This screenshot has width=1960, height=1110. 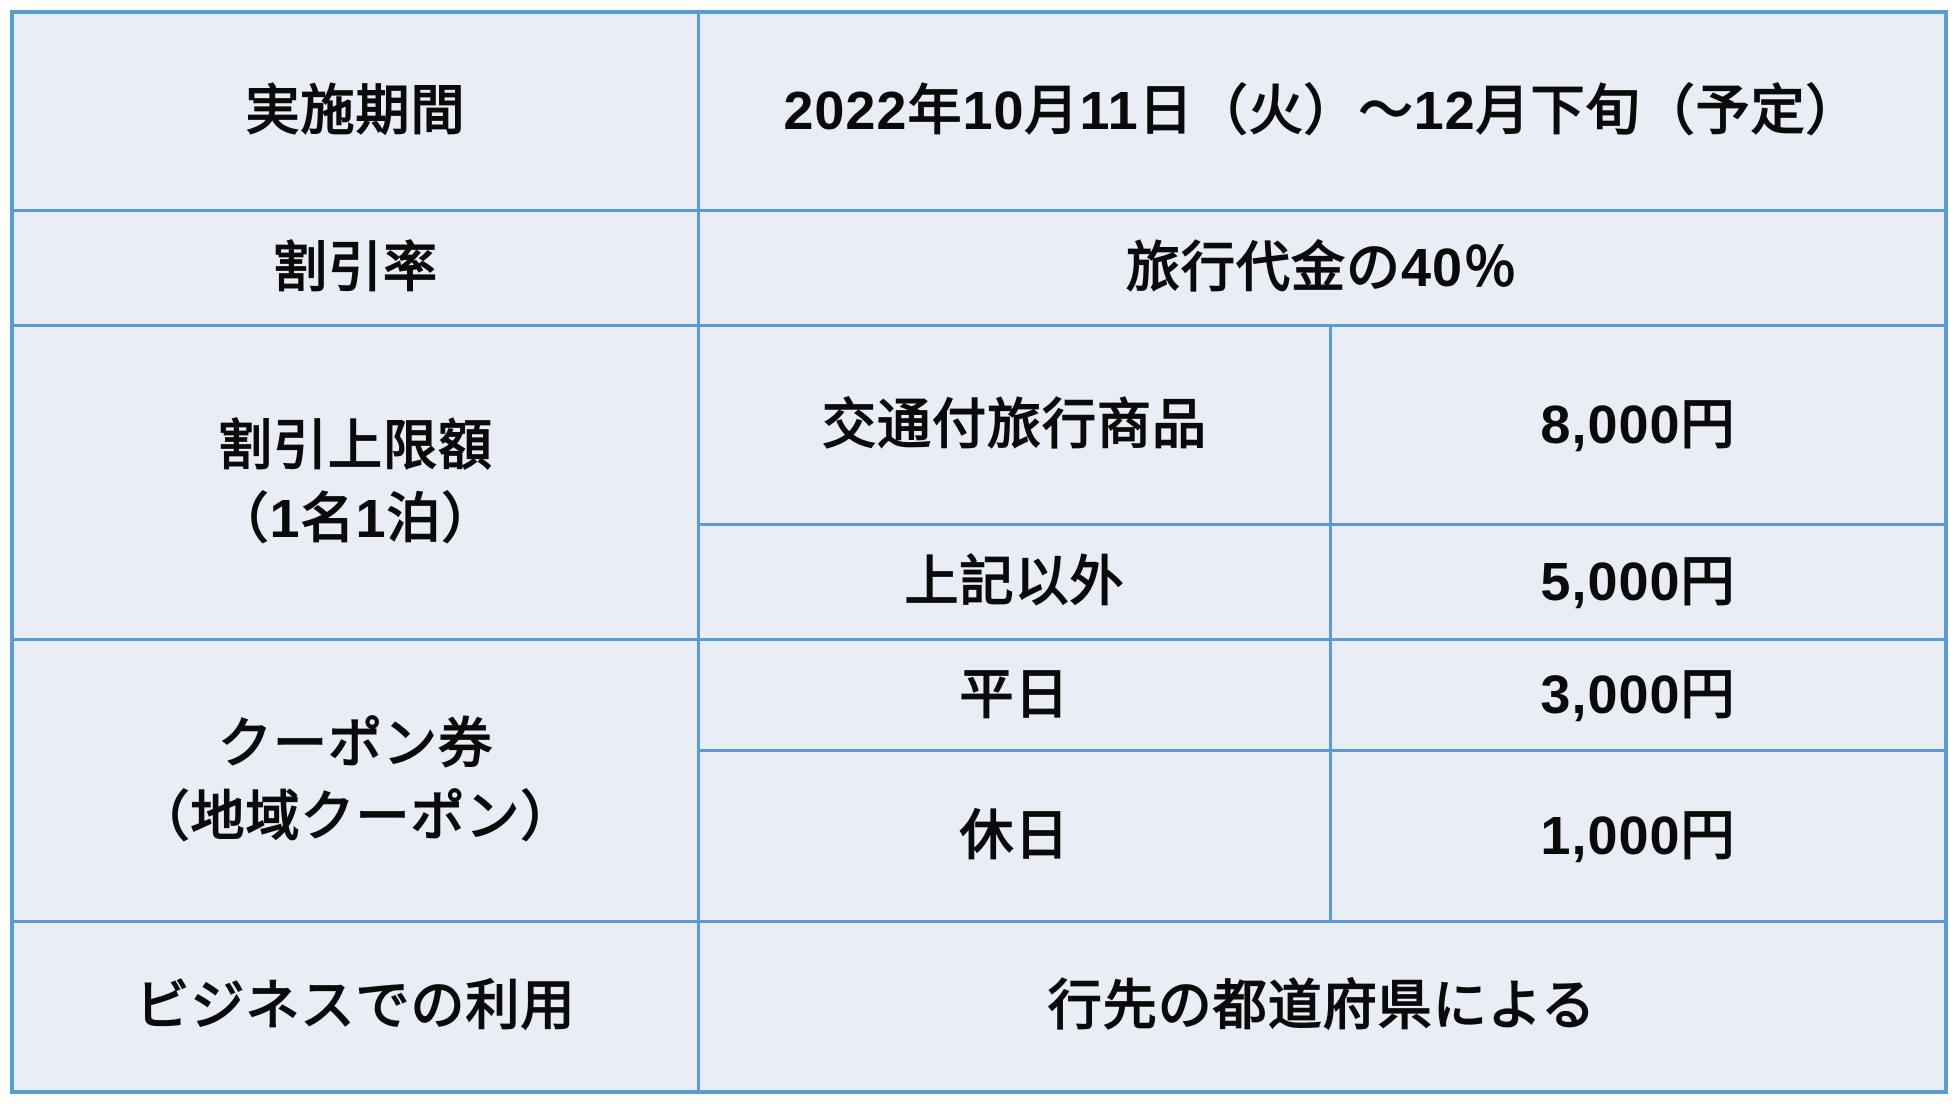 What do you see at coordinates (355, 1006) in the screenshot?
I see `business-use-label: ビジネスでの利用` at bounding box center [355, 1006].